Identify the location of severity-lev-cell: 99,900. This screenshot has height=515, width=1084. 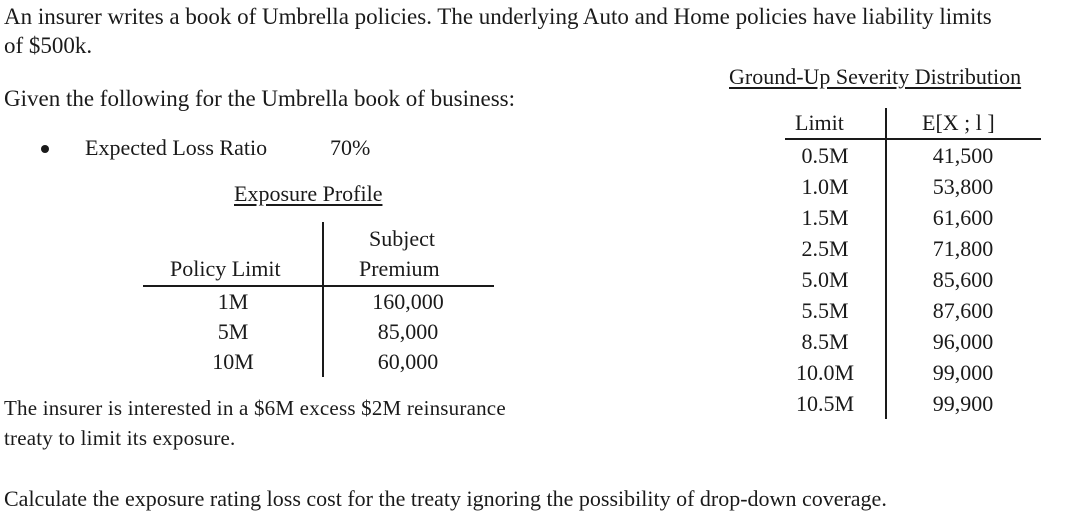
(963, 403).